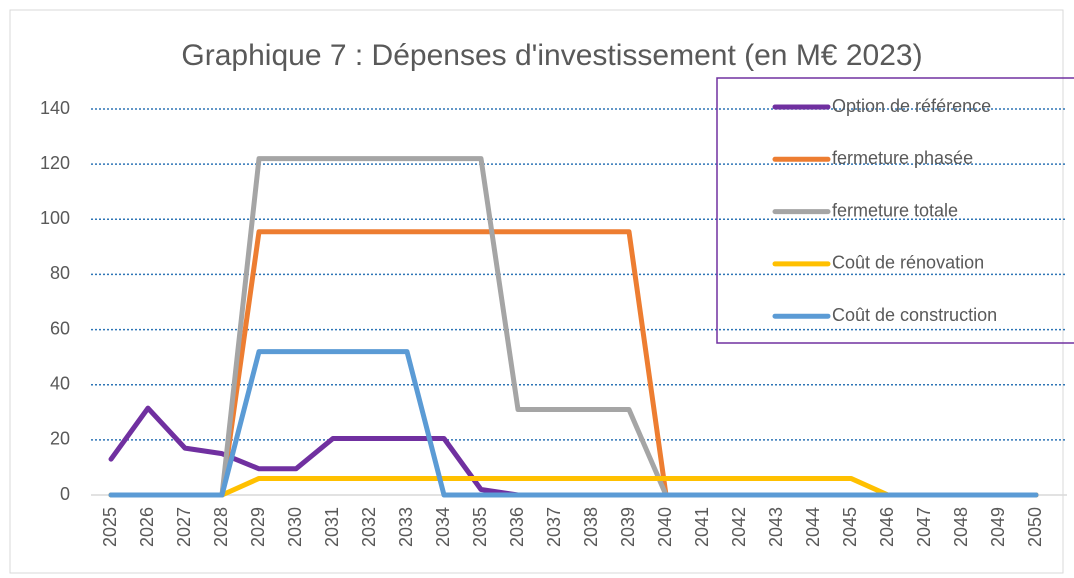 The image size is (1074, 578). What do you see at coordinates (961, 527) in the screenshot?
I see `x-tick-label: 2048` at bounding box center [961, 527].